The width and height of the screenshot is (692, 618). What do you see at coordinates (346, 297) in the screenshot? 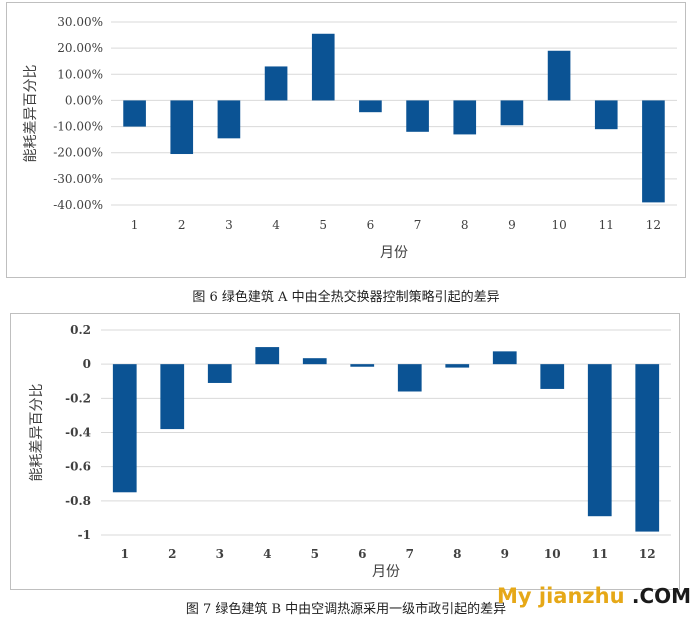
I see `figure-6-caption: 图 6 绿色建筑 A 中由全热交换器控制策略引起的差异` at bounding box center [346, 297].